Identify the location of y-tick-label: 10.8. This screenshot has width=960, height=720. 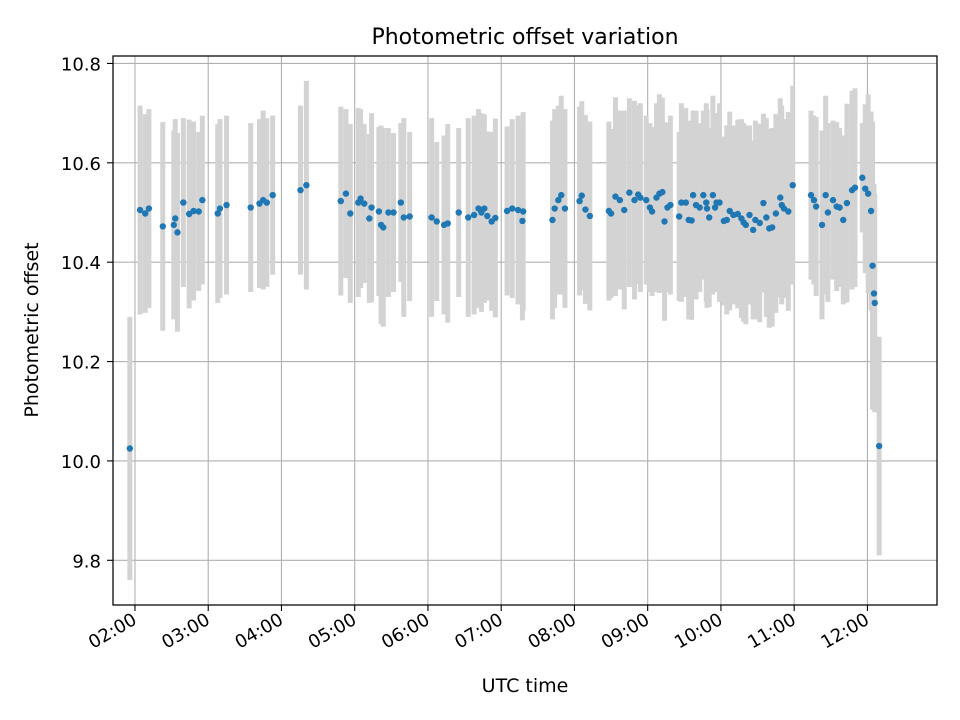
(81, 64).